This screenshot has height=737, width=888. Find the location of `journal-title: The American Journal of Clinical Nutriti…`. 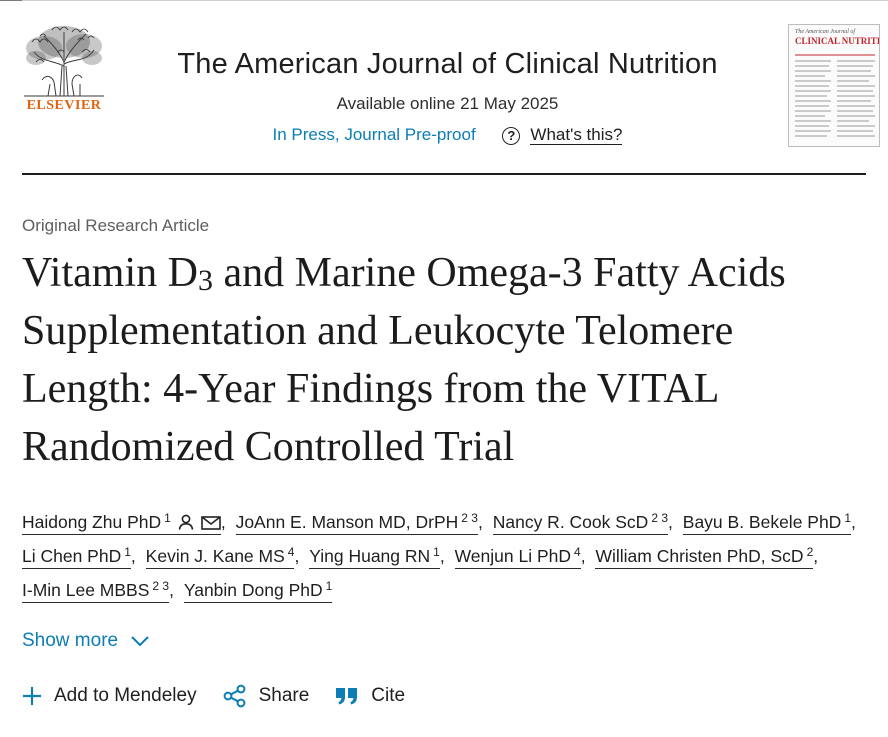

journal-title: The American Journal of Clinical Nutriti… is located at coordinates (447, 64).